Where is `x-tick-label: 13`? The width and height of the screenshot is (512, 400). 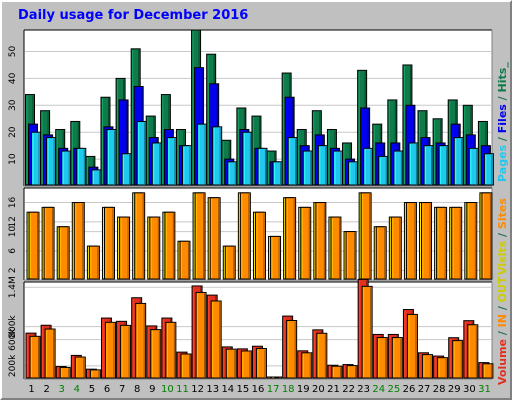
x-tick-label: 13 is located at coordinates (212, 389).